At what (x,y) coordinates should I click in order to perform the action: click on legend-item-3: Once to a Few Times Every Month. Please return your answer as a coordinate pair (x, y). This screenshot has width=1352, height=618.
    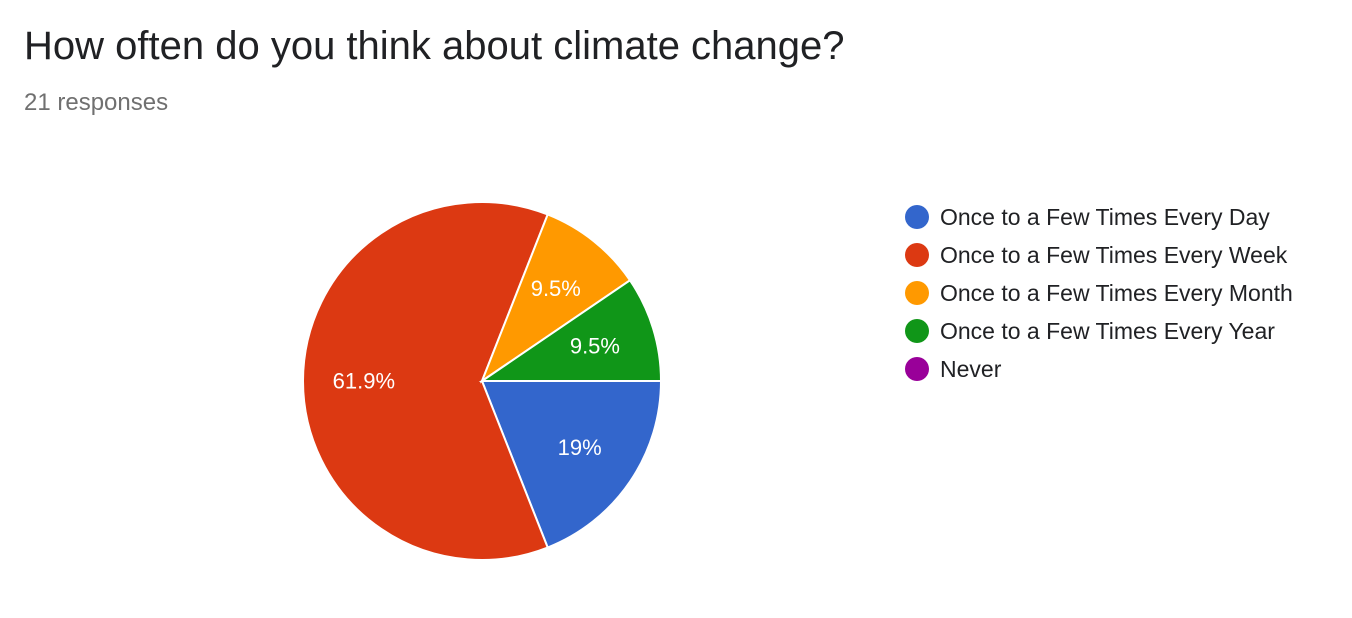
    Looking at the image, I should click on (1099, 293).